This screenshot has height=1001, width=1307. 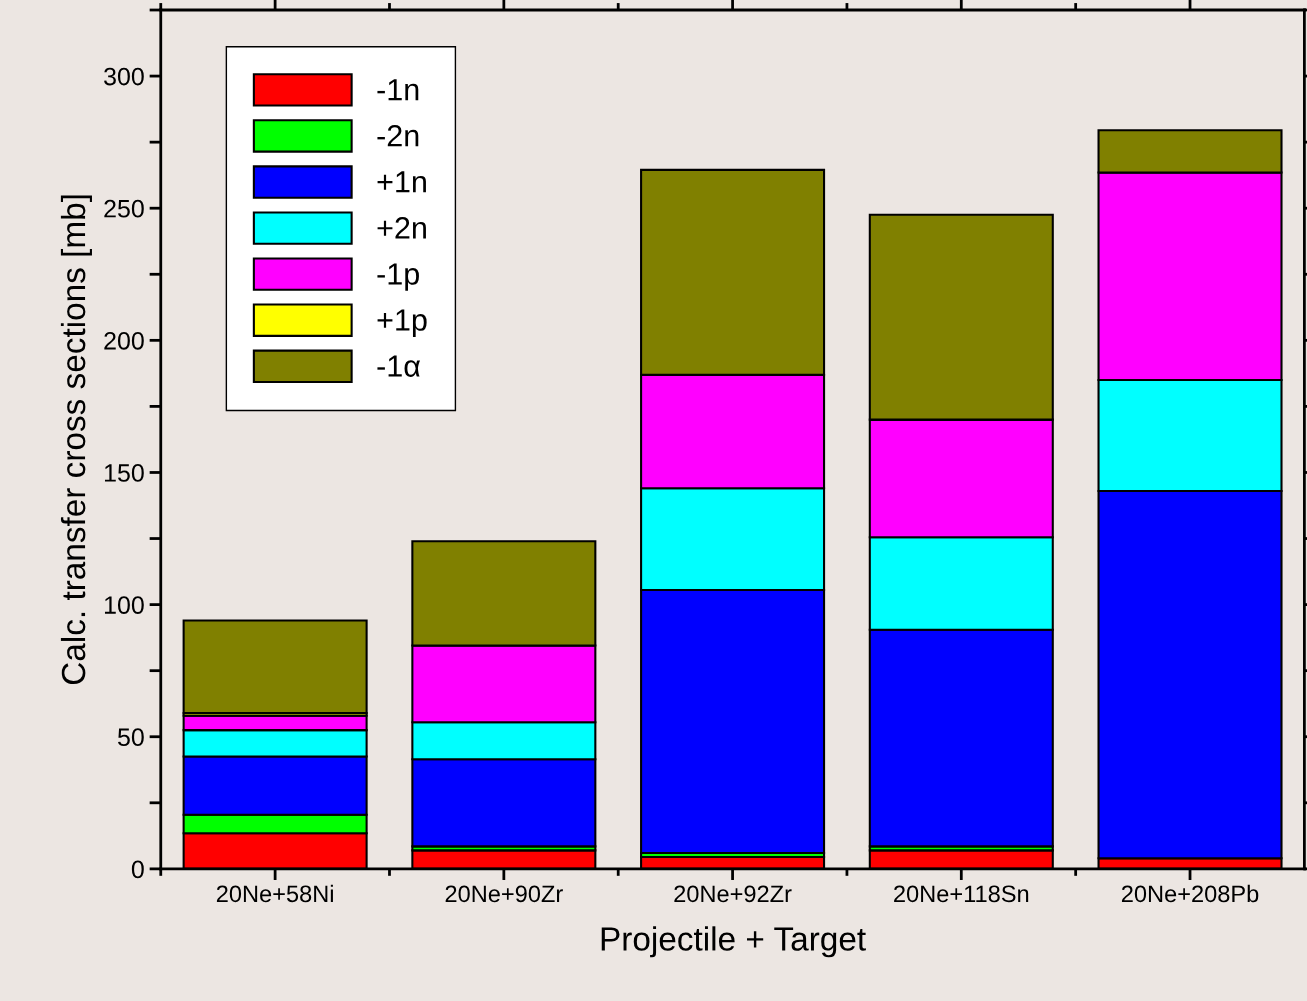 What do you see at coordinates (399, 366) in the screenshot?
I see `legend-label: -1α` at bounding box center [399, 366].